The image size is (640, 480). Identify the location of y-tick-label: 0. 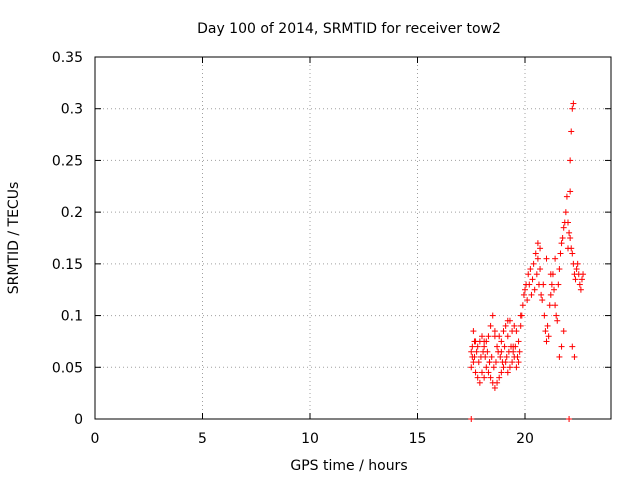
(78, 420).